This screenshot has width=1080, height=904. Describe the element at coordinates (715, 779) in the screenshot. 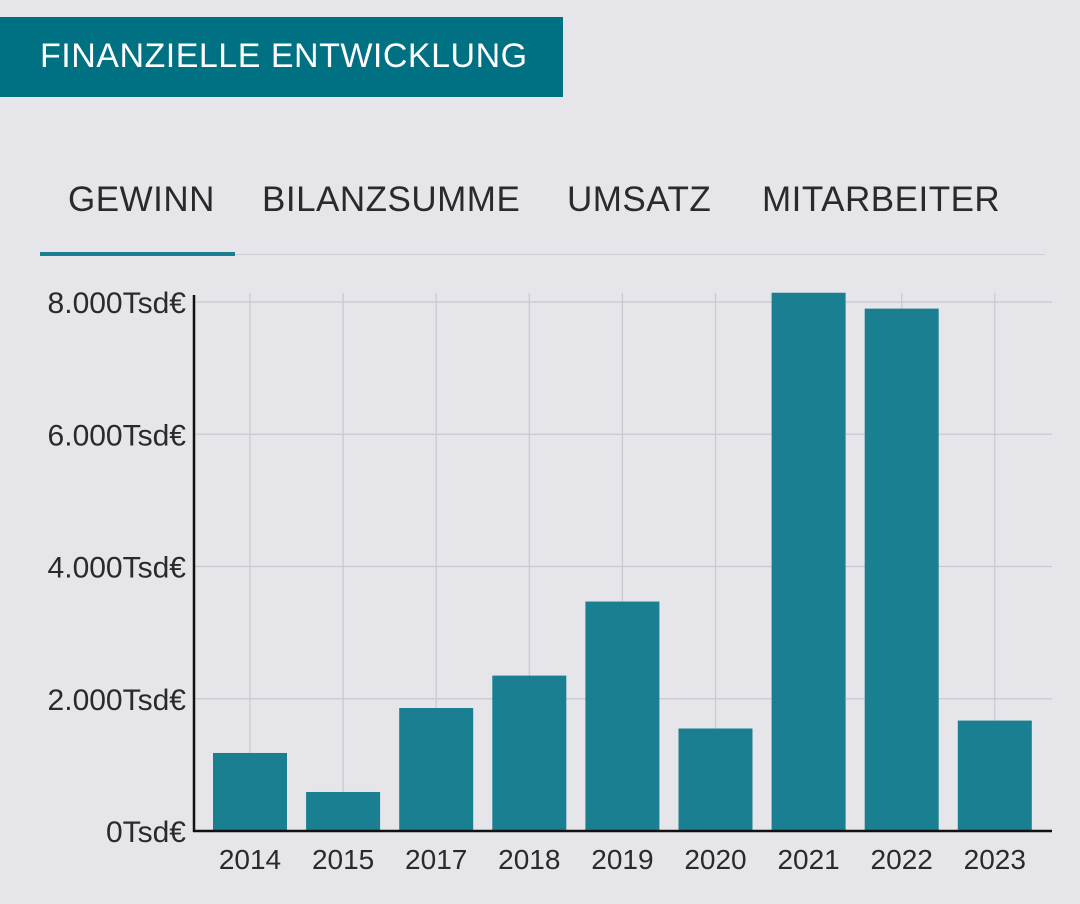

I see `bar-2020` at that location.